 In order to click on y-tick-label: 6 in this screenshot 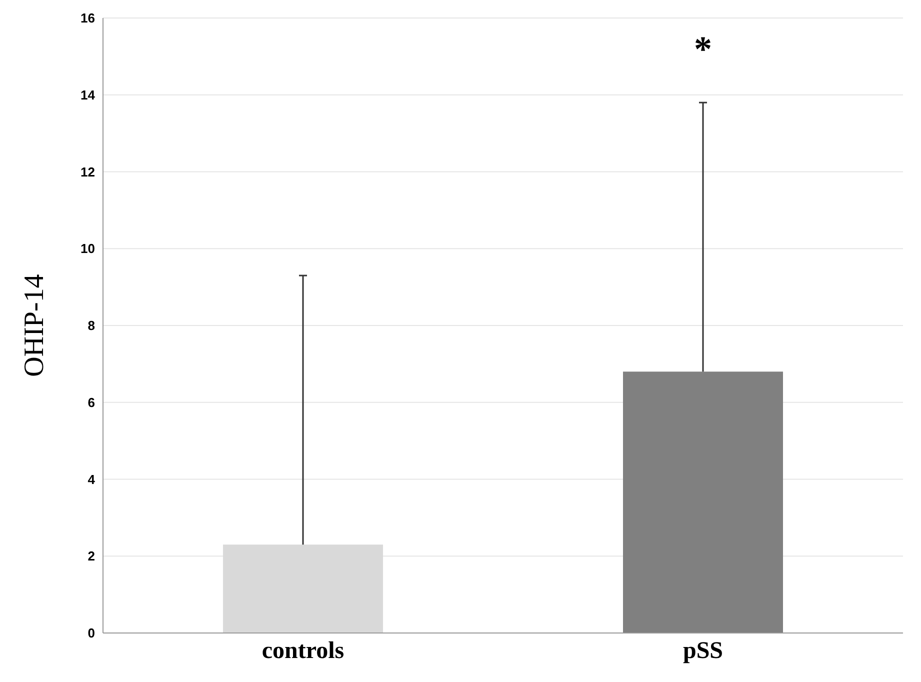, I will do `click(91, 402)`.